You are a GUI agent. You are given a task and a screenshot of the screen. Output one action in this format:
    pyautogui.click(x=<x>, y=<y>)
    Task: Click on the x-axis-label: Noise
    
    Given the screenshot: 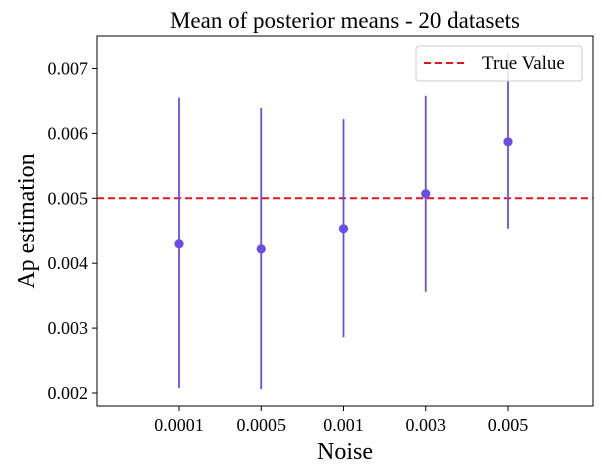 What is the action you would take?
    pyautogui.click(x=345, y=452)
    